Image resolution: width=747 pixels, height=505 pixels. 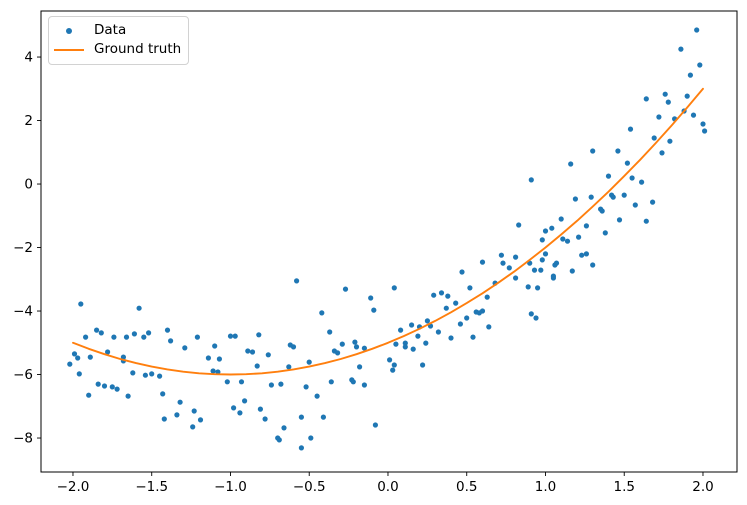 I want to click on legend-marker-cell, so click(x=69, y=49).